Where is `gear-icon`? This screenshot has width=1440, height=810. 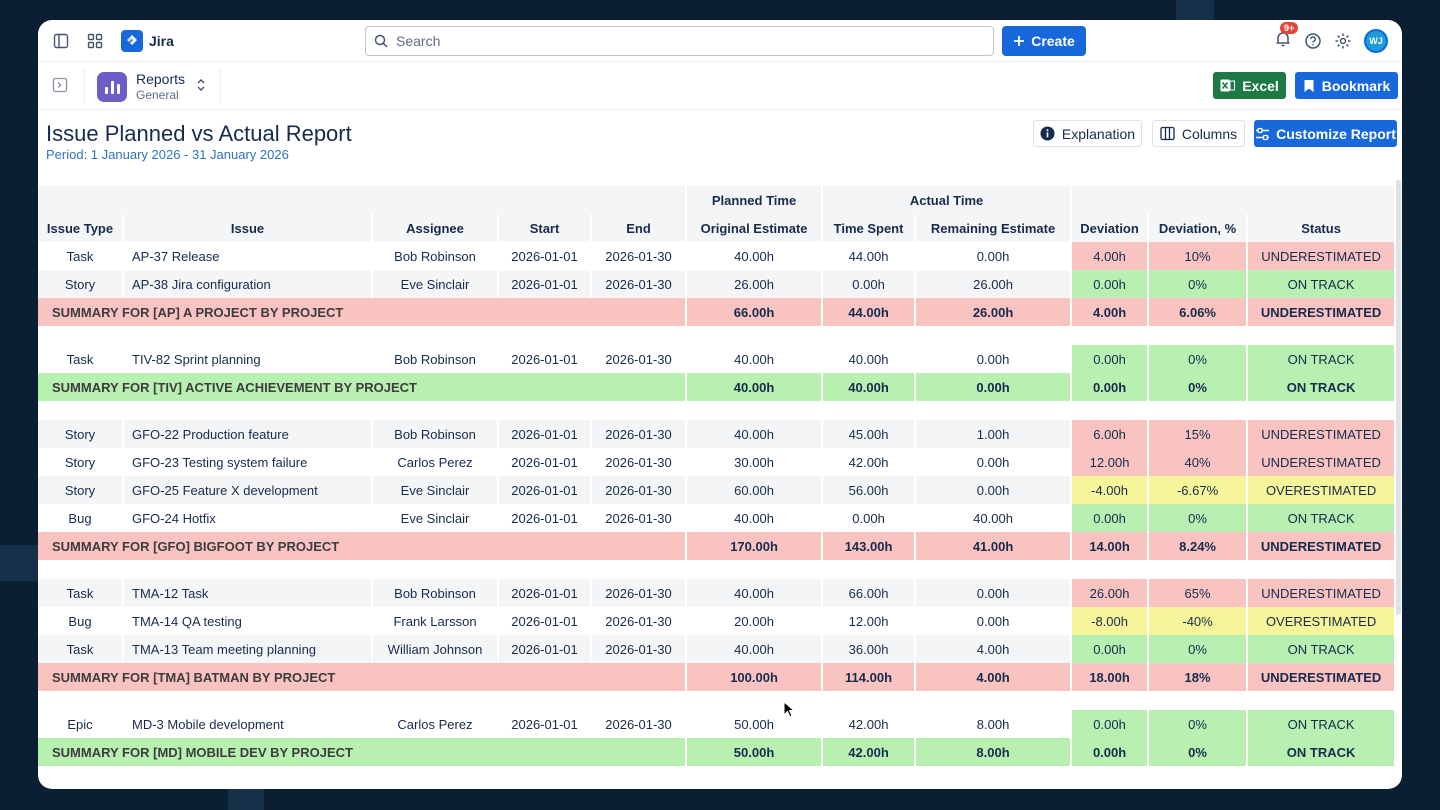
gear-icon is located at coordinates (1343, 41).